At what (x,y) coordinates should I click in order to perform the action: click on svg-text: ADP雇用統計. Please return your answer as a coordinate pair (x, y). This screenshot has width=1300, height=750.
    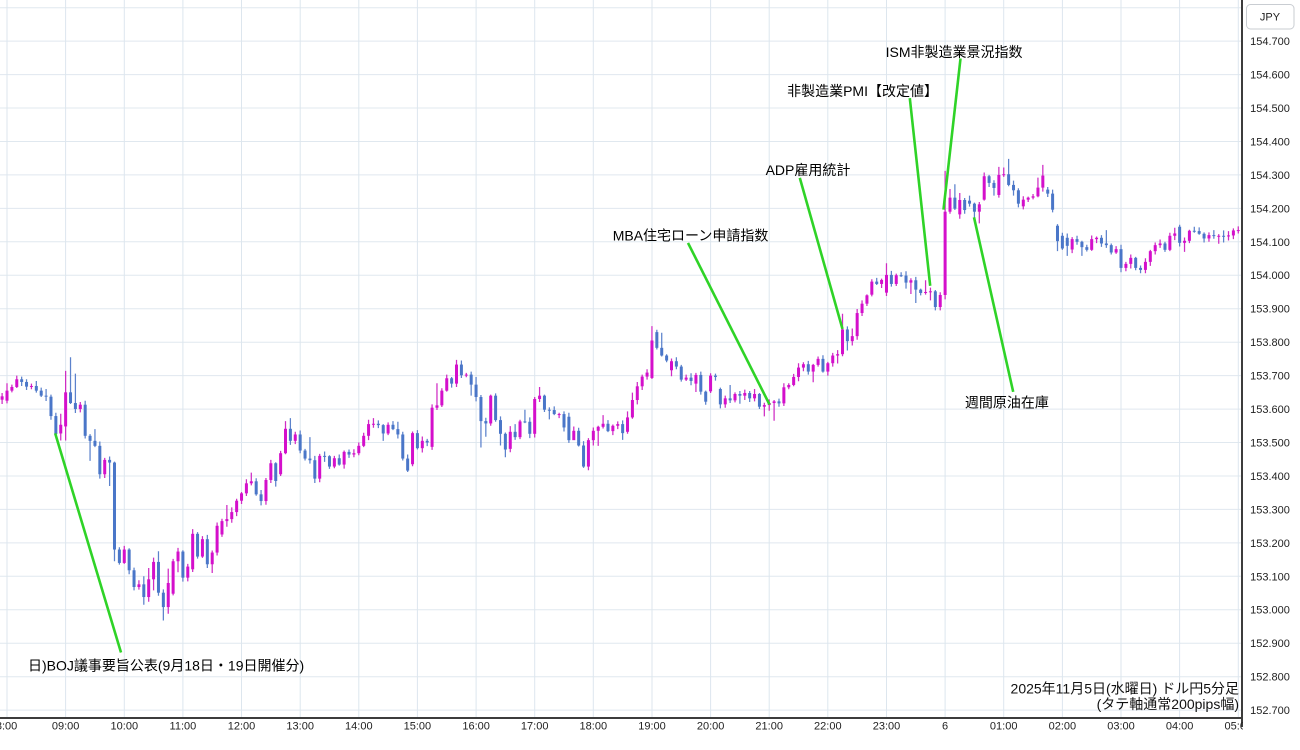
    Looking at the image, I should click on (808, 170).